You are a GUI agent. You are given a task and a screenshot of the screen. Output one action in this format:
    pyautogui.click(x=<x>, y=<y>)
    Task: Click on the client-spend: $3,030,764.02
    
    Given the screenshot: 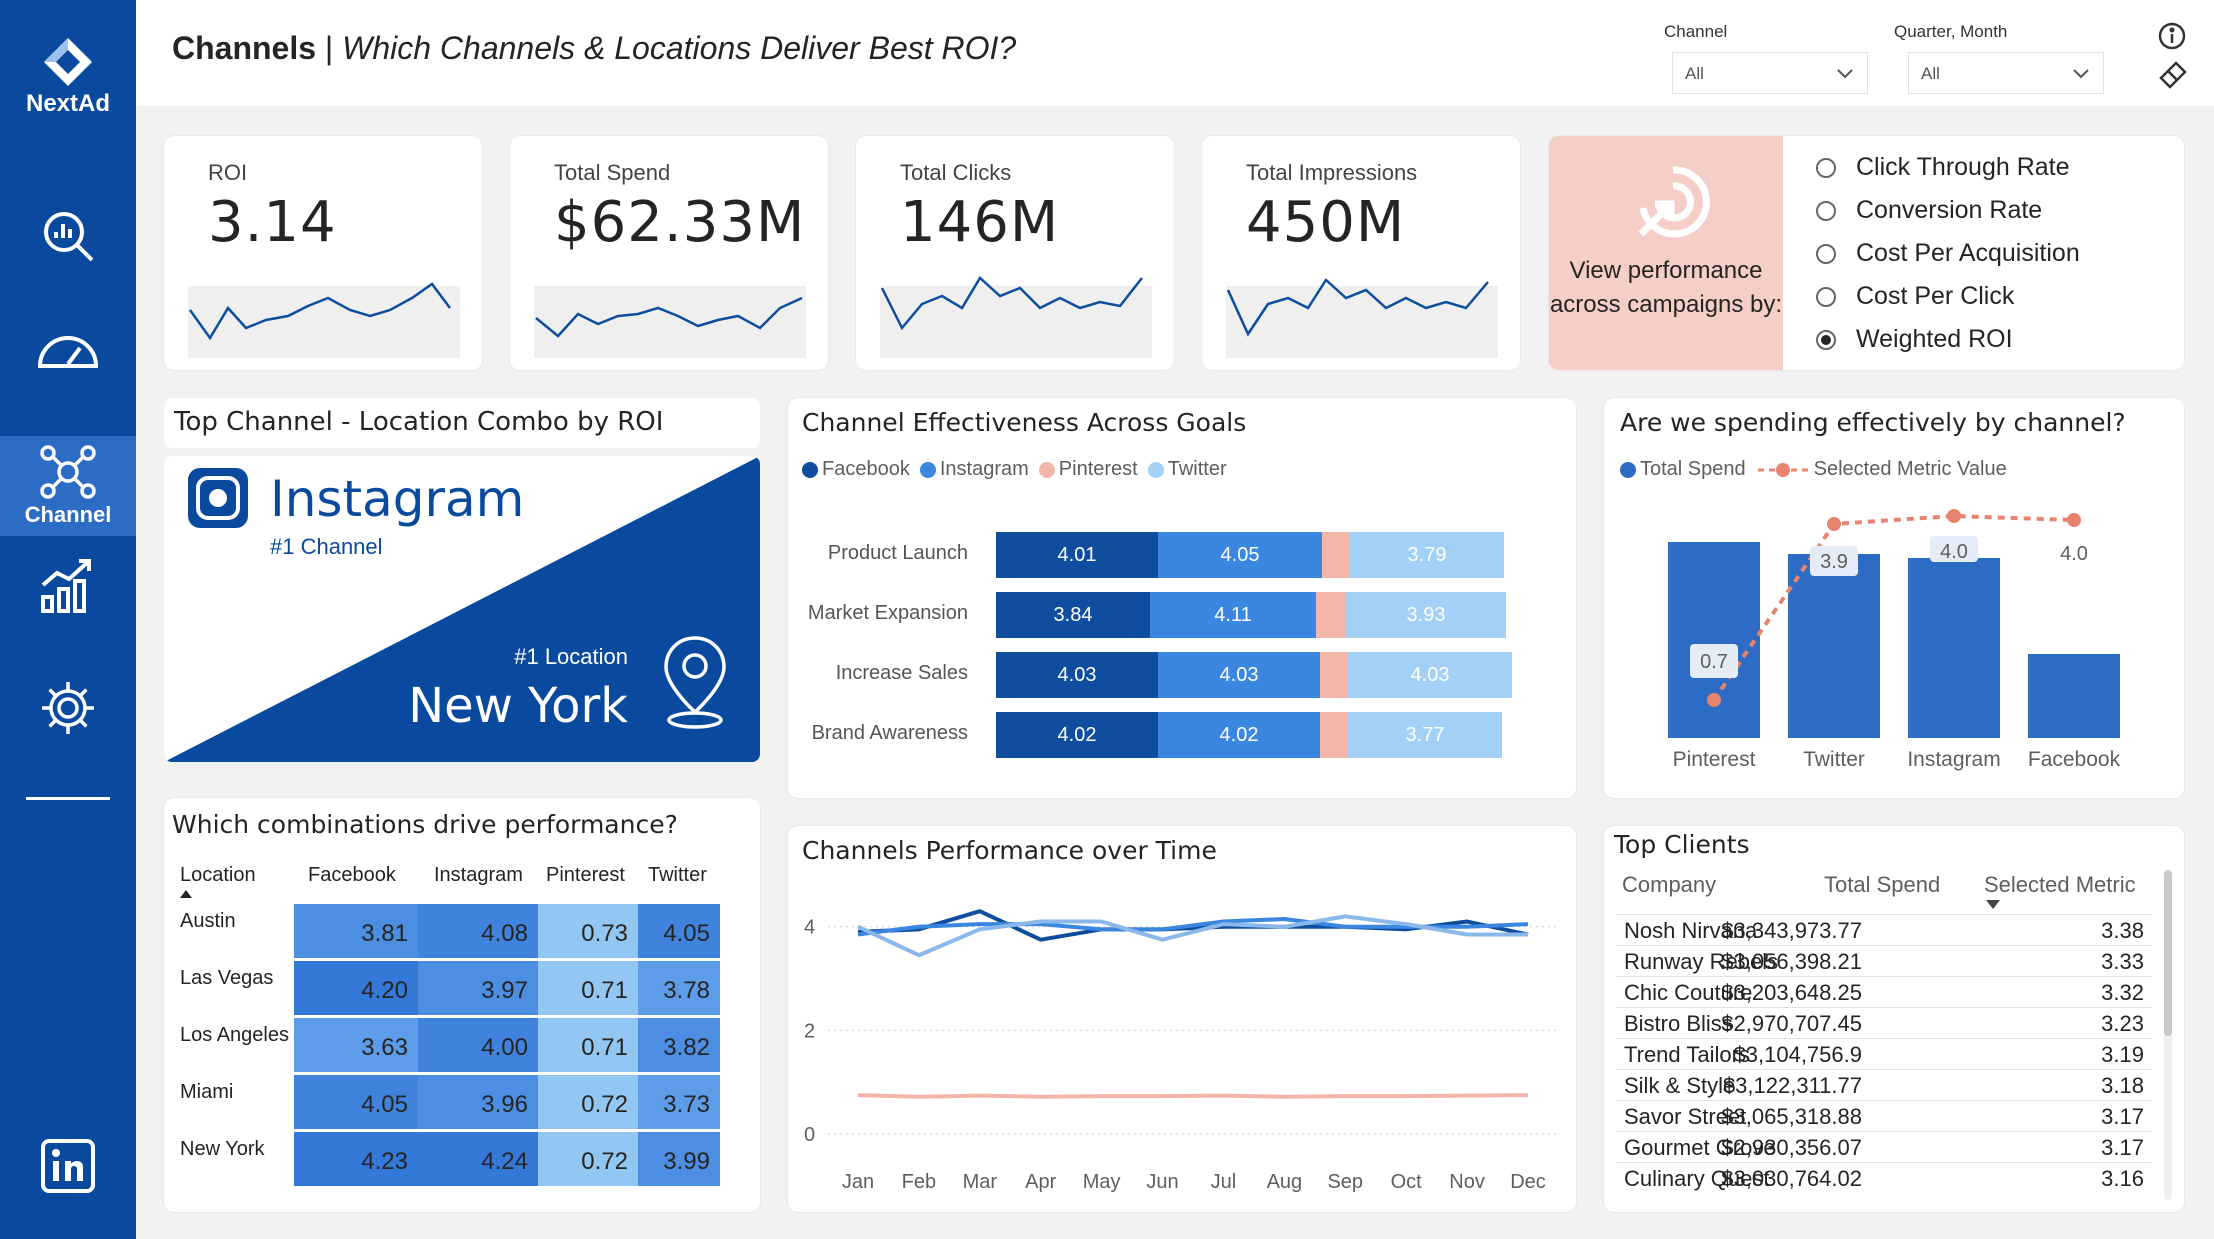 What is the action you would take?
    pyautogui.click(x=1791, y=1178)
    